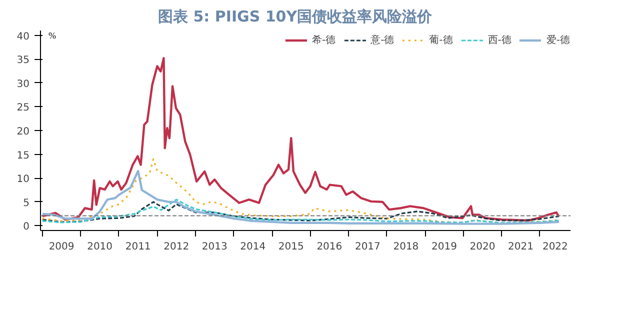  I want to click on y-tick-label: 35, so click(23, 60).